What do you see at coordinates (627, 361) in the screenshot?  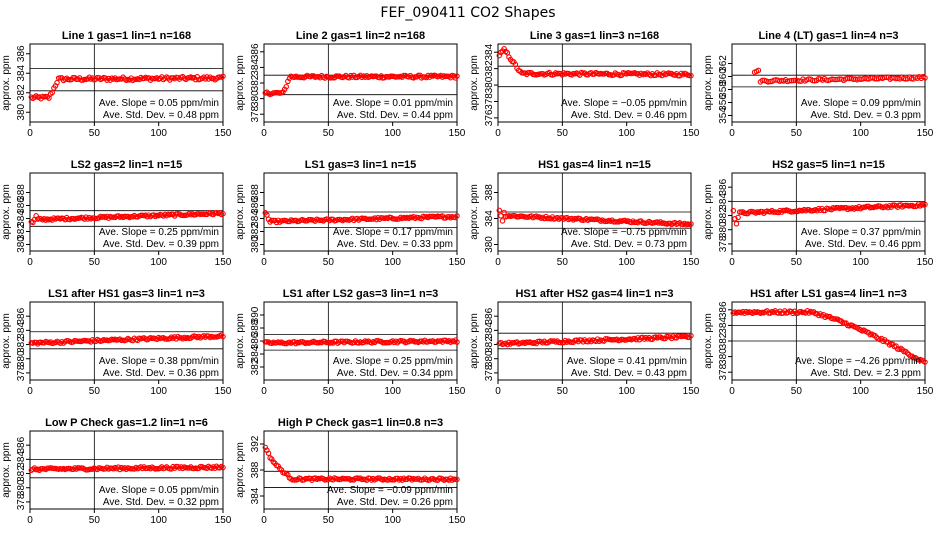 I see `slope-annotation: Ave. Slope = 0.41 ppm/min` at bounding box center [627, 361].